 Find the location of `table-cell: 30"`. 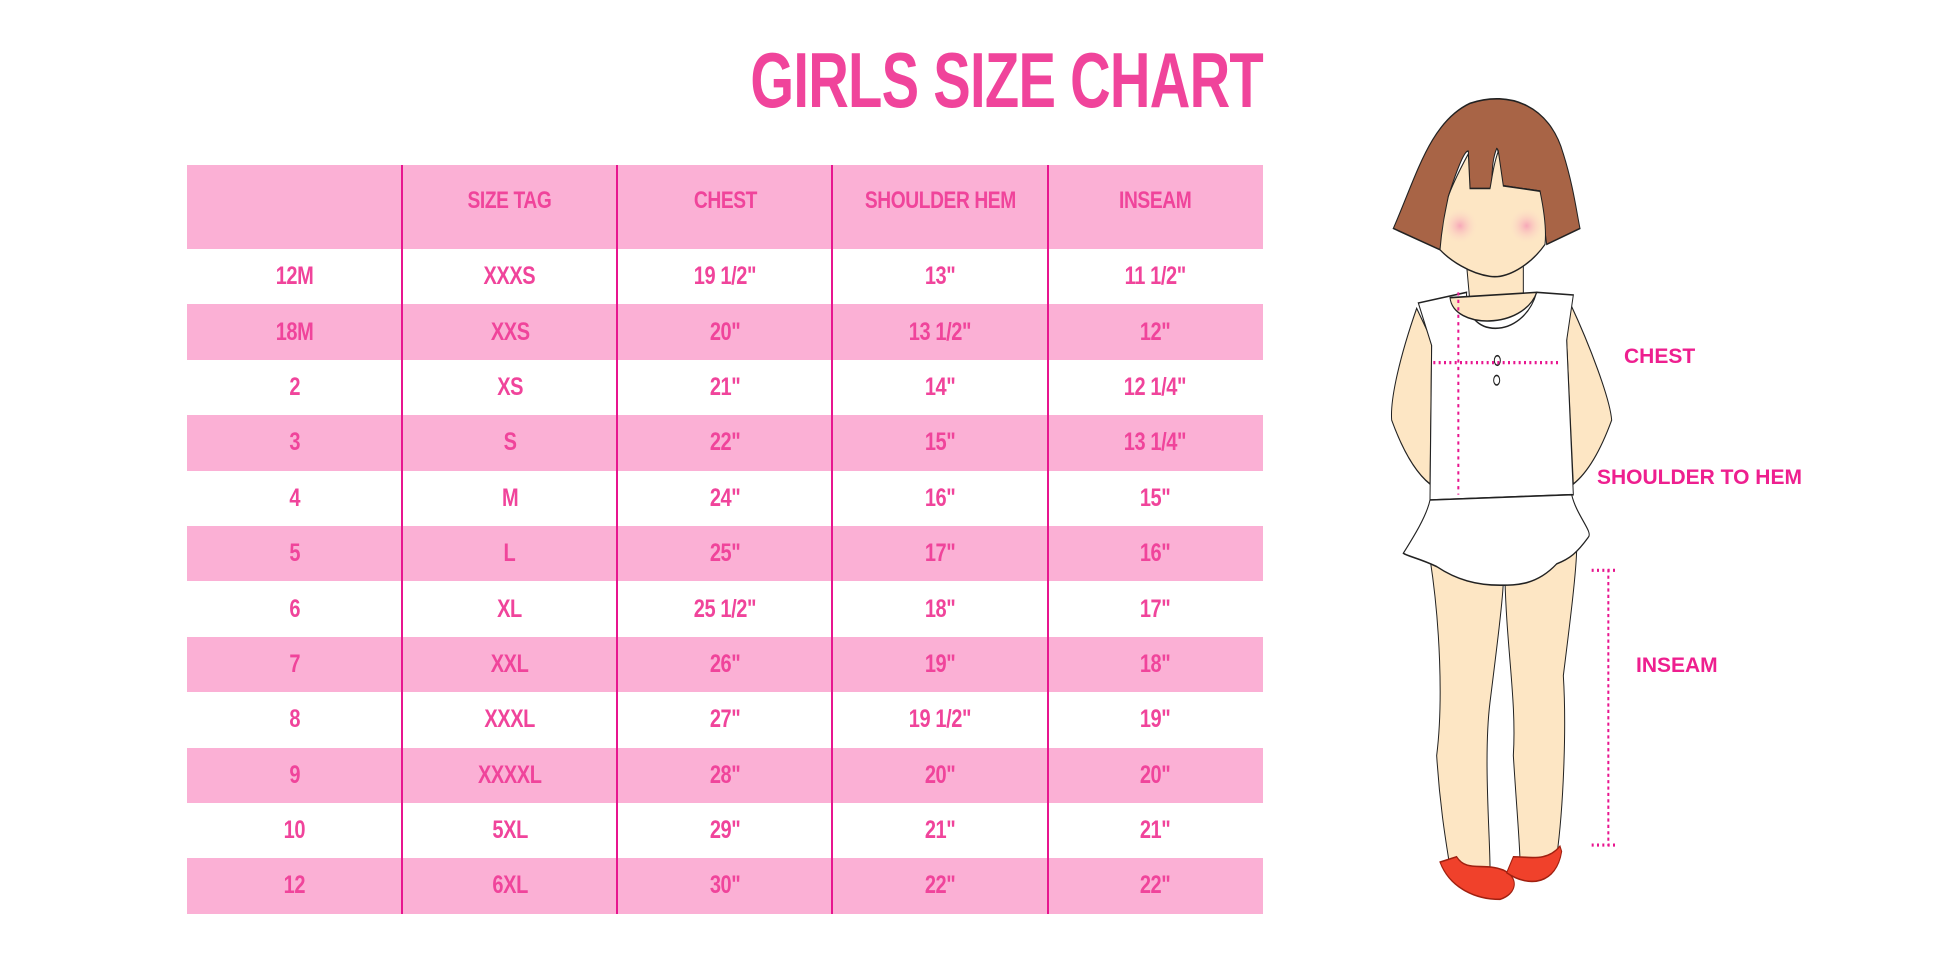

table-cell: 30" is located at coordinates (724, 885).